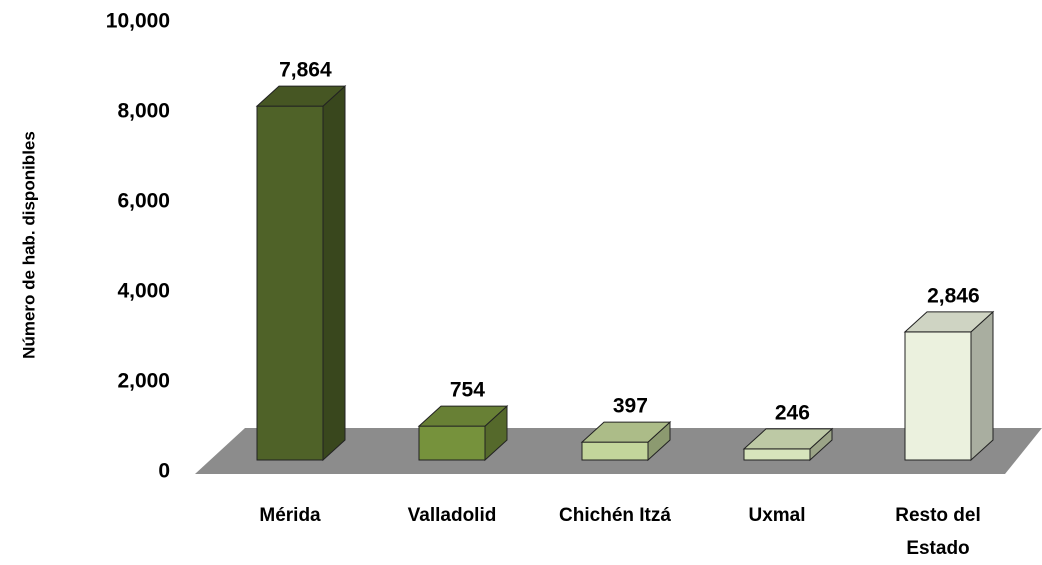  Describe the element at coordinates (290, 515) in the screenshot. I see `x-tick-label: Mérida` at that location.